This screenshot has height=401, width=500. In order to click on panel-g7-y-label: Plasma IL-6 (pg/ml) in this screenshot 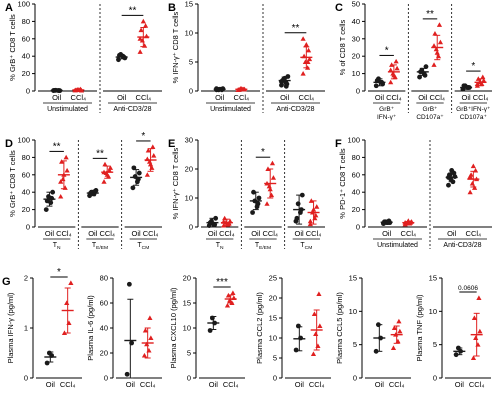, I will do `click(90, 328)`.